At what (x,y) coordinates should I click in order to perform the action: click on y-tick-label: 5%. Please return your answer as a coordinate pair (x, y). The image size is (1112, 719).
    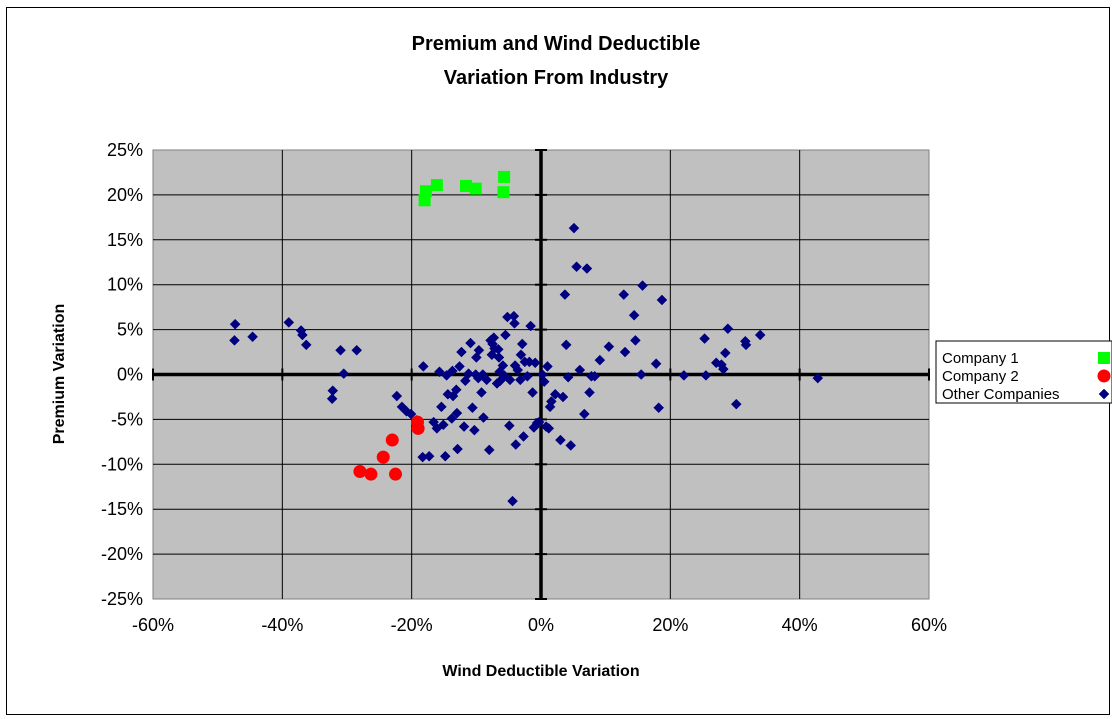
    Looking at the image, I should click on (130, 330).